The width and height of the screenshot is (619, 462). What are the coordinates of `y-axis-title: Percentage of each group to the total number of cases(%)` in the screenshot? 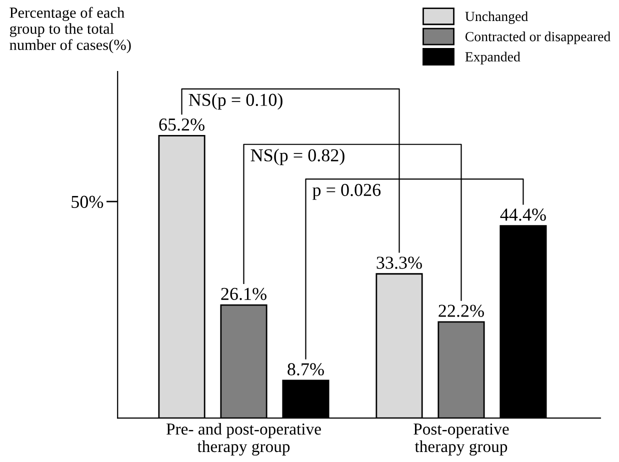 It's located at (70, 30).